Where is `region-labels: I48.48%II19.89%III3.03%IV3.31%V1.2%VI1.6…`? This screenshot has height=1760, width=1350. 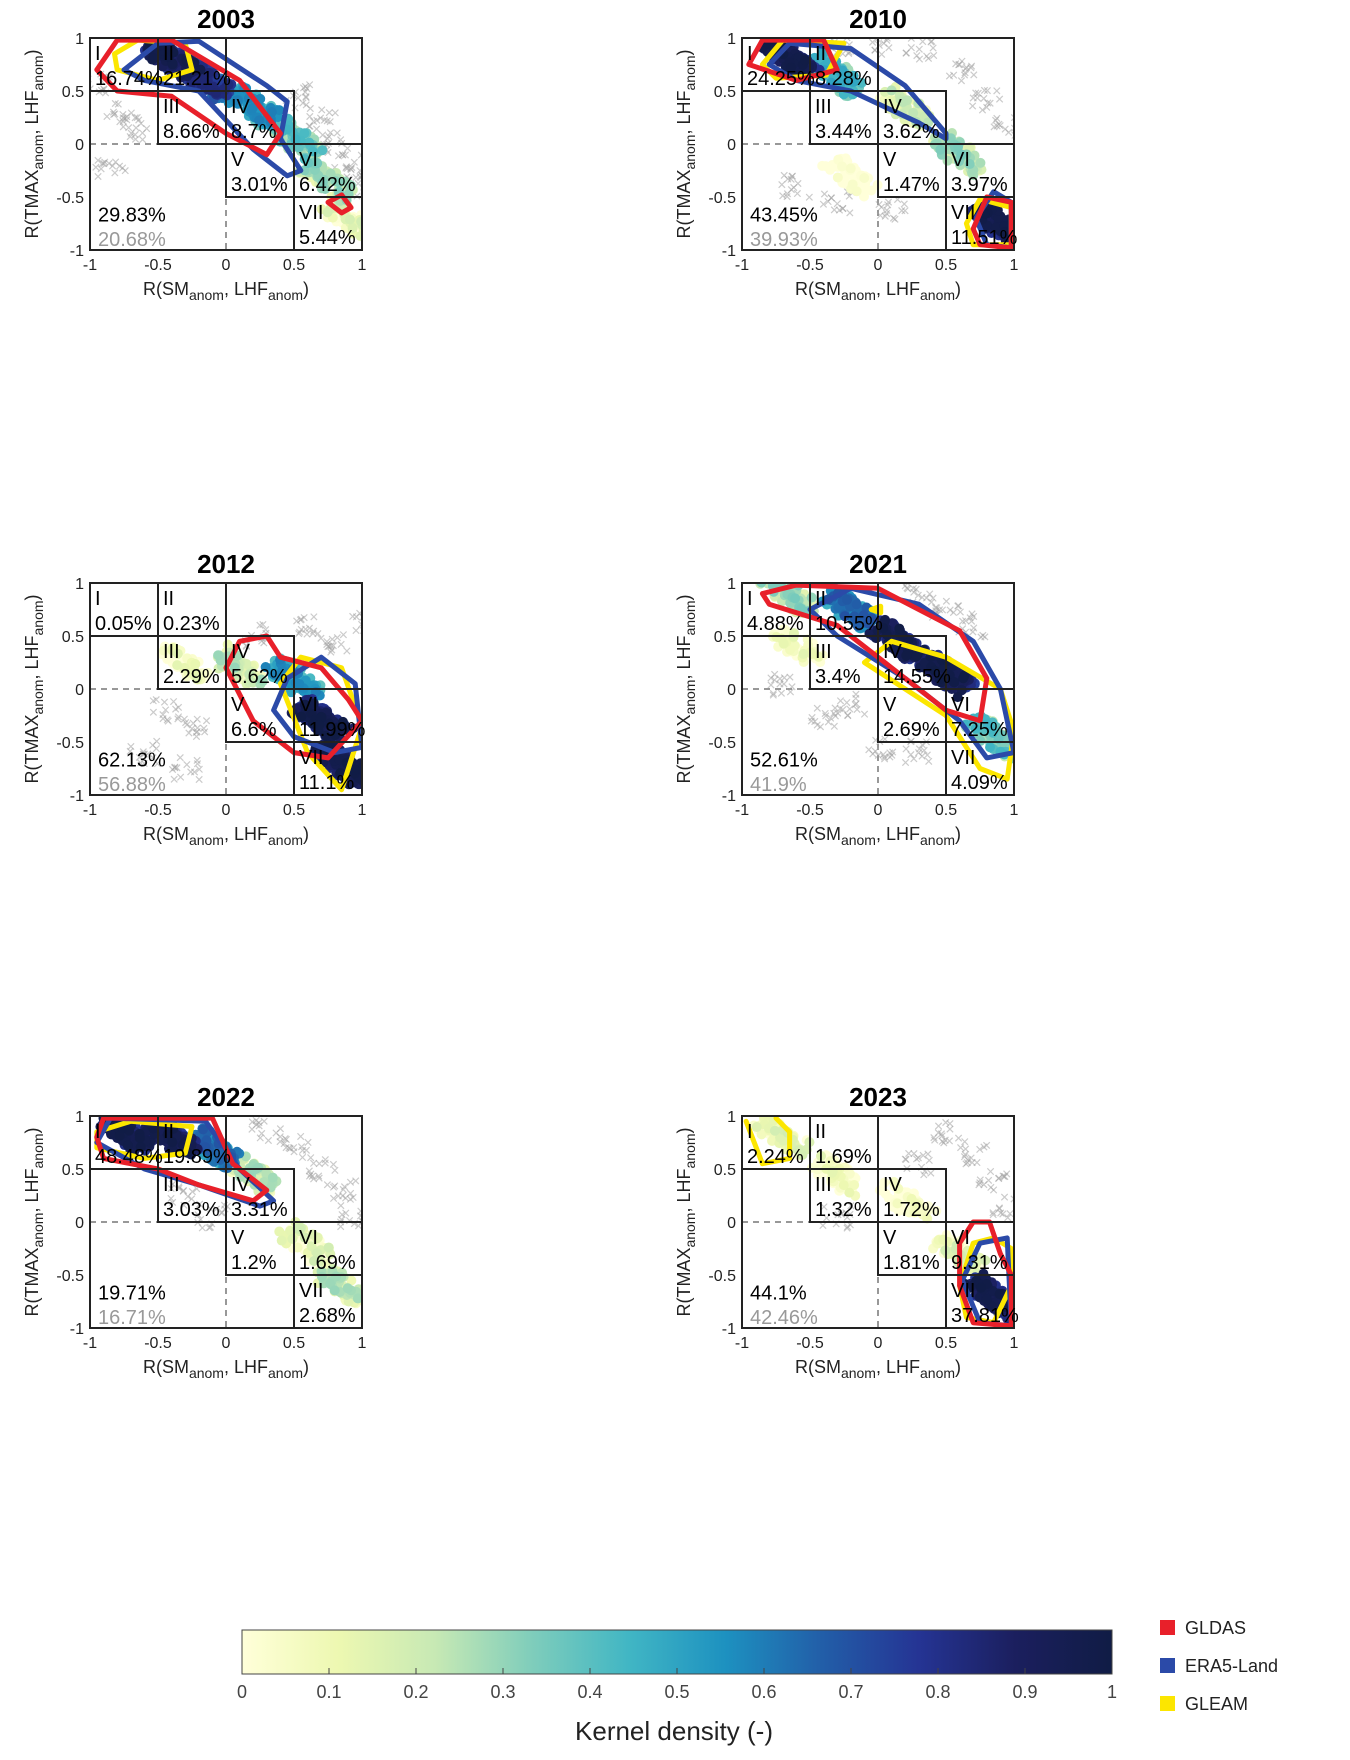
region-labels: I48.48%II19.89%III3.03%IV3.31%V1.2%VI1.6… is located at coordinates (225, 1225).